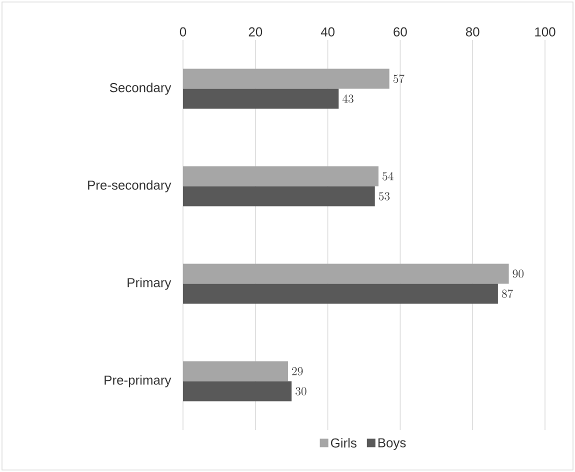  What do you see at coordinates (398, 78) in the screenshot?
I see `data-label: 57` at bounding box center [398, 78].